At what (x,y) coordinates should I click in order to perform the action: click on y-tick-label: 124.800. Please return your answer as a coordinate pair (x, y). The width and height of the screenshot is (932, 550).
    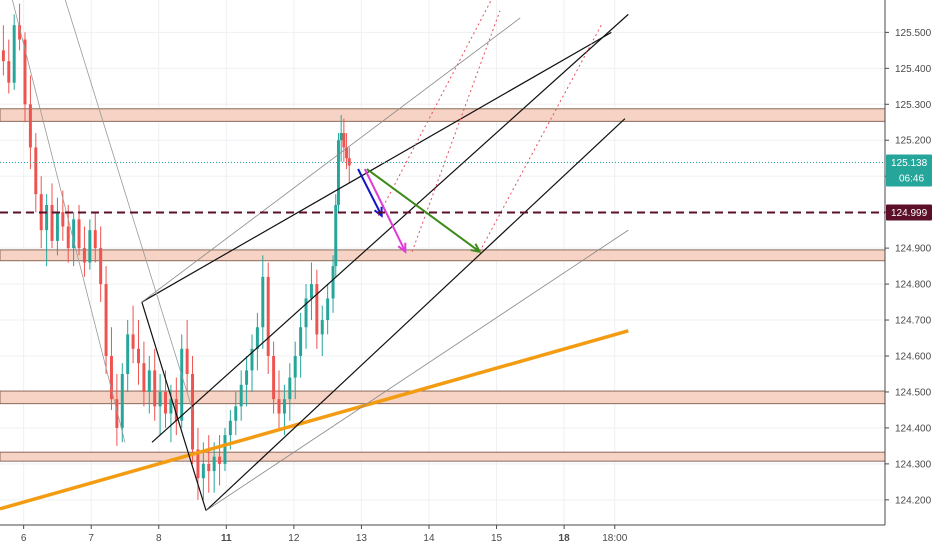
    Looking at the image, I should click on (913, 285).